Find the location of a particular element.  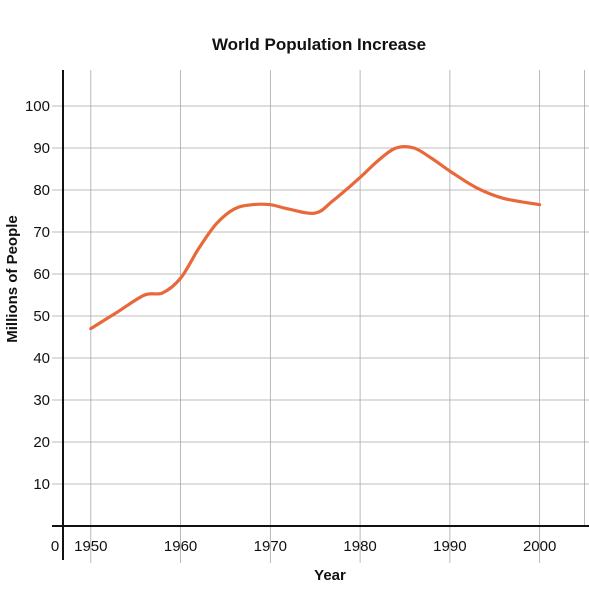

y-axis-label: Millions of People is located at coordinates (12, 279).